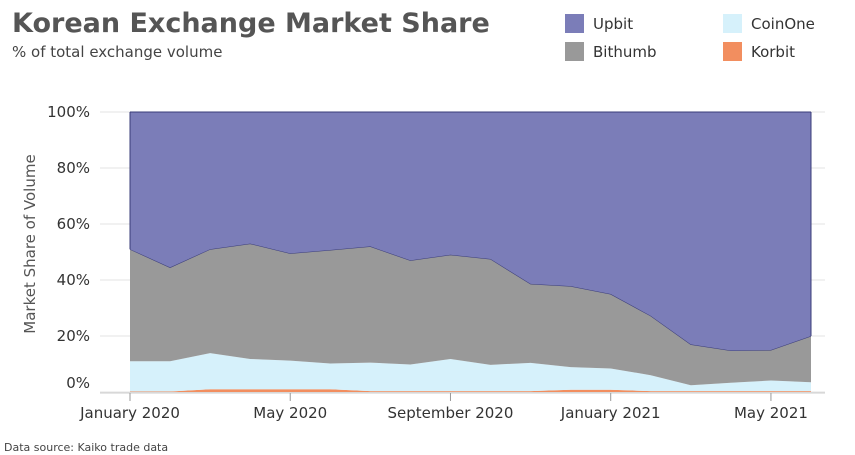 This screenshot has height=455, width=855. I want to click on y-tick-label: 80%, so click(73, 168).